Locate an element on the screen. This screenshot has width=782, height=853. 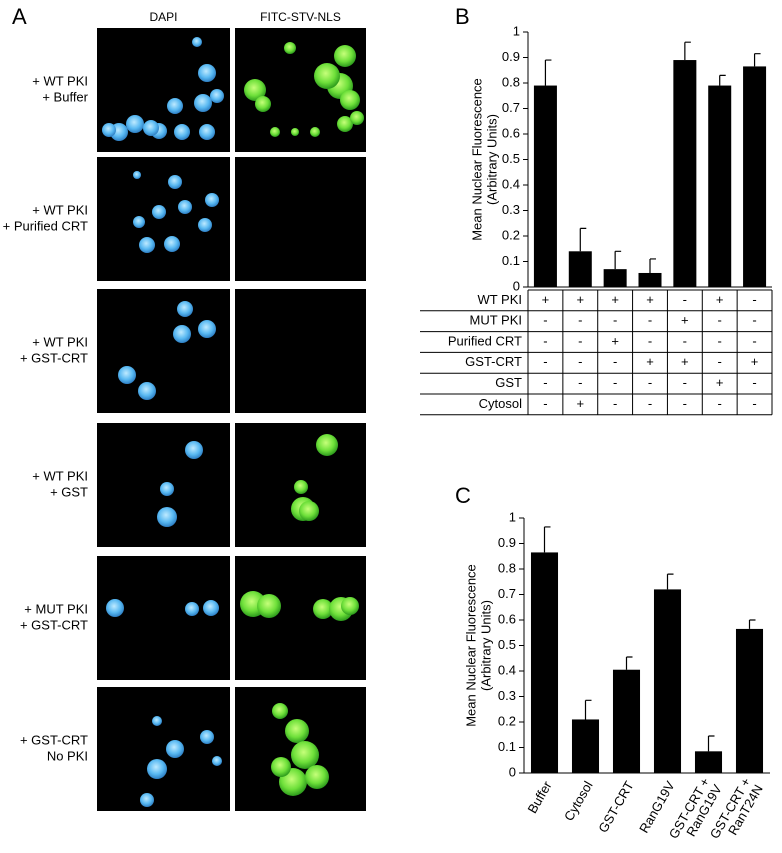
x-tick-label: GST-CRT is located at coordinates (616, 807).